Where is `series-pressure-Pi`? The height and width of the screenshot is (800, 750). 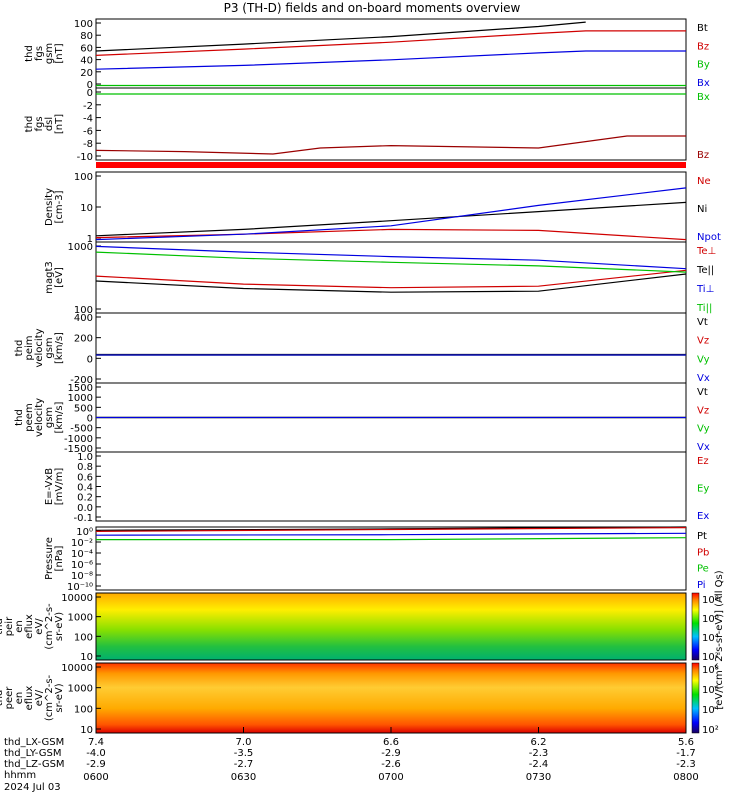 series-pressure-Pi is located at coordinates (391, 534).